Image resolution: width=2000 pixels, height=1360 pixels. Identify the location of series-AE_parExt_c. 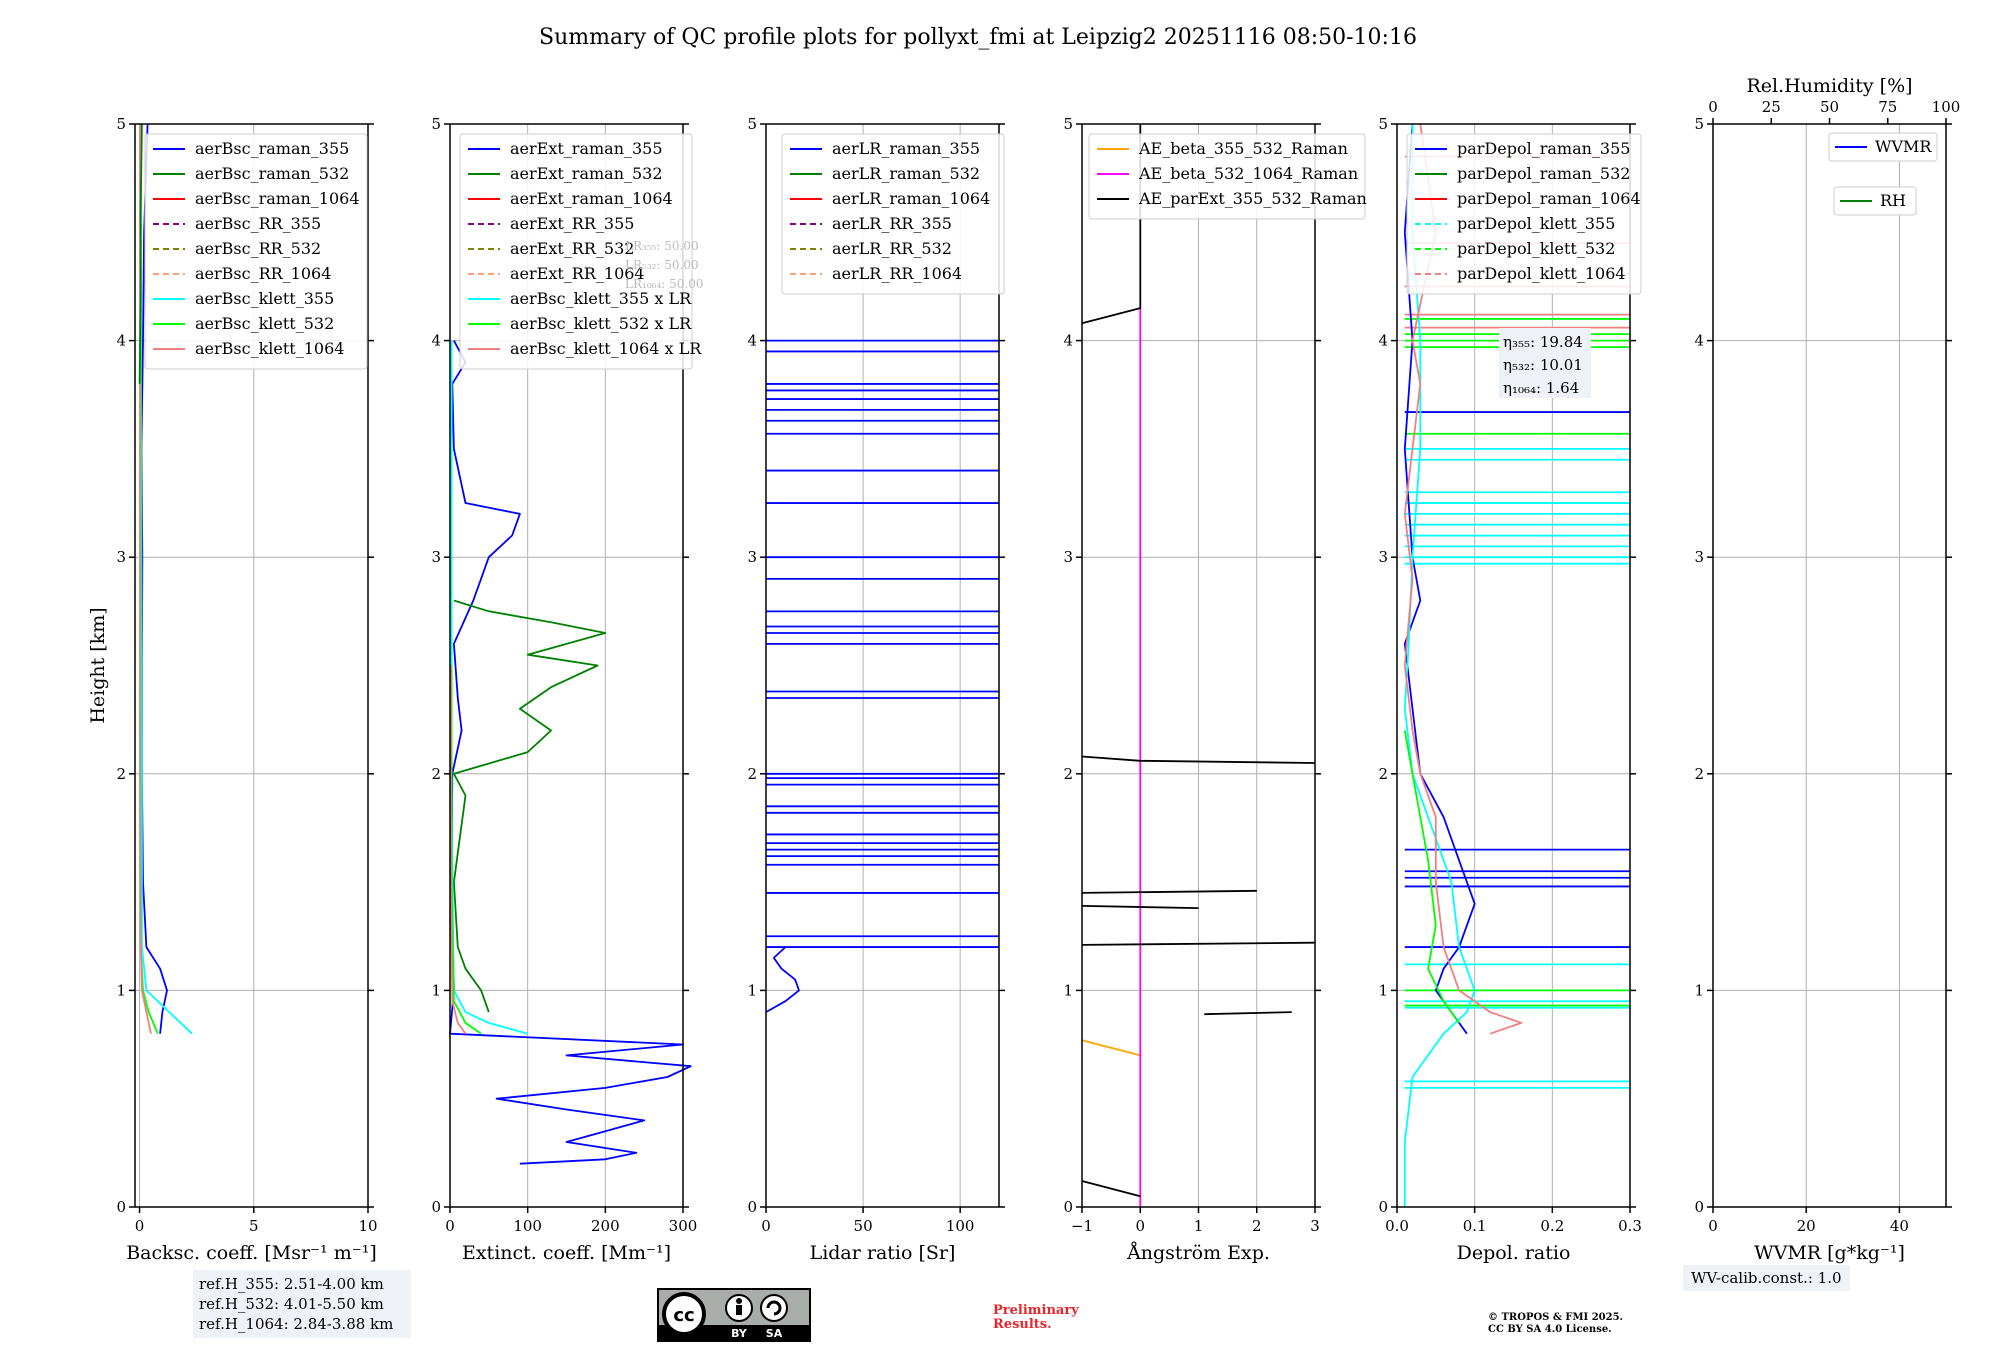
(1198, 759).